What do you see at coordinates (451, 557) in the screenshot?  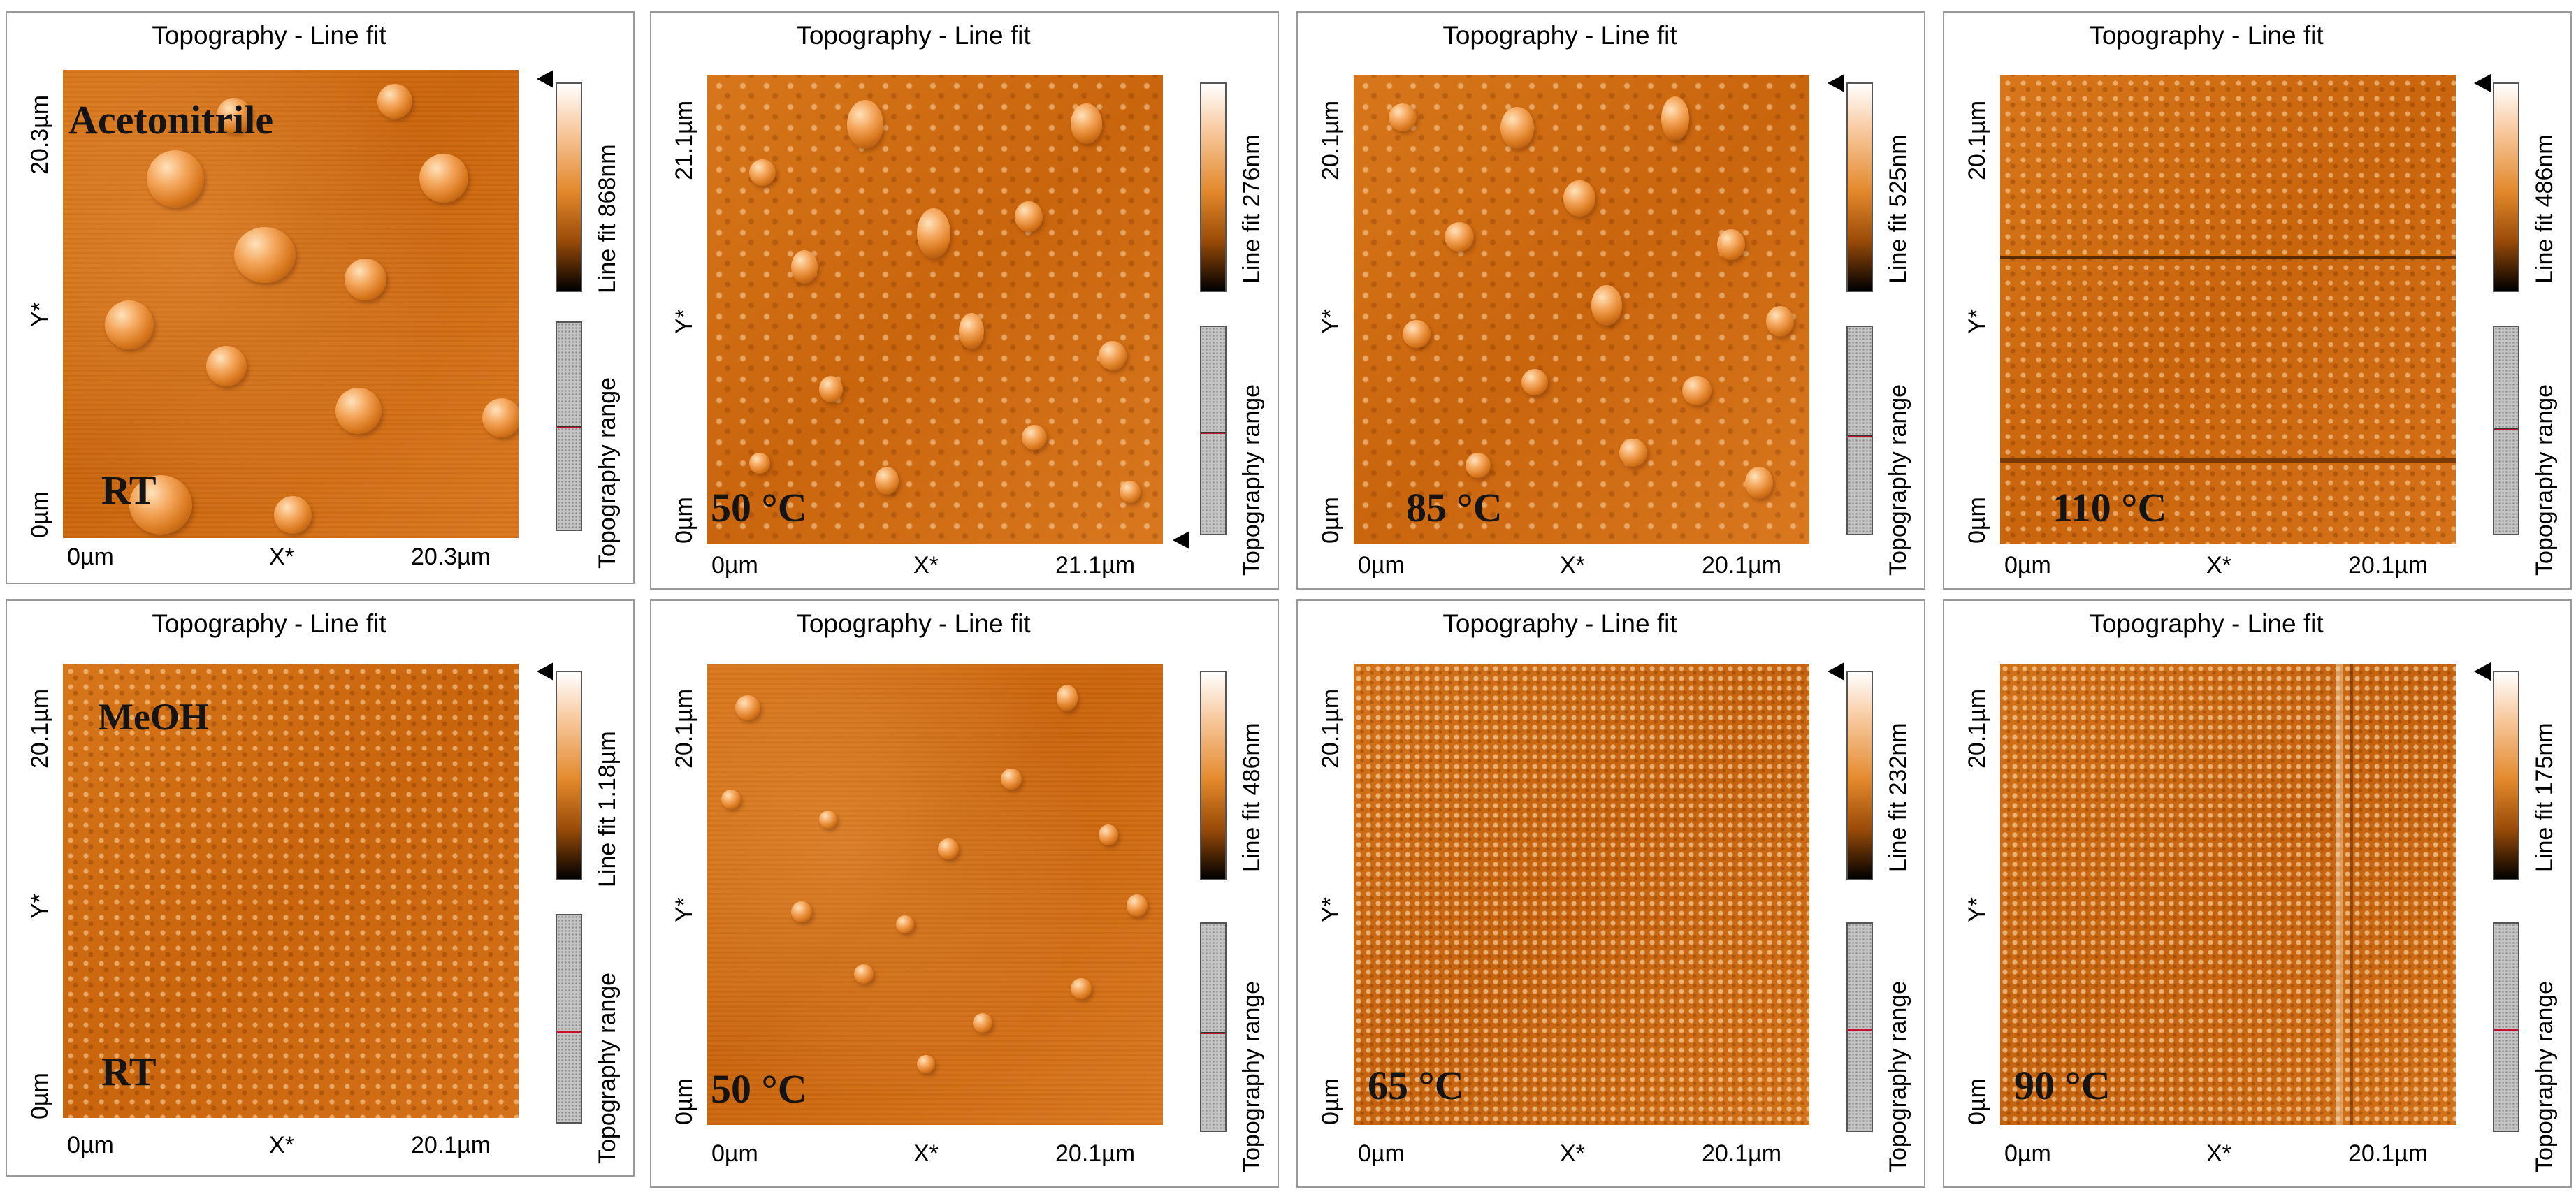 I see `x-axis-right-tick: 20.3µm` at bounding box center [451, 557].